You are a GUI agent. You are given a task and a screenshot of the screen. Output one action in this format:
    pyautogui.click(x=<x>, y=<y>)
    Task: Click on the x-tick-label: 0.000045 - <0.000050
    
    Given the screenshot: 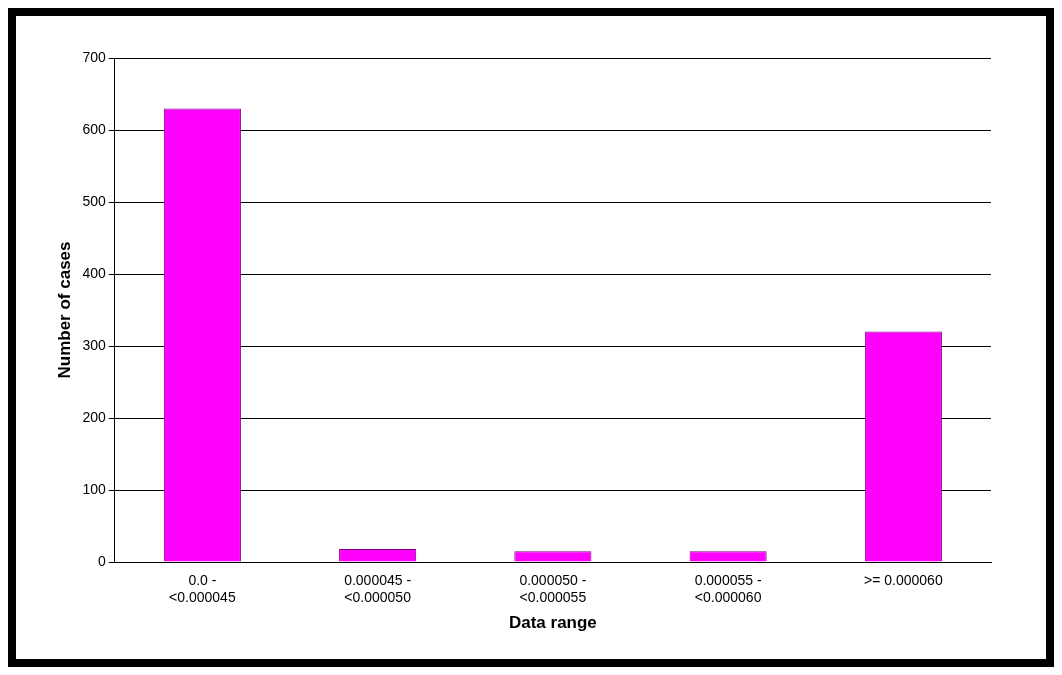 What is the action you would take?
    pyautogui.click(x=378, y=589)
    